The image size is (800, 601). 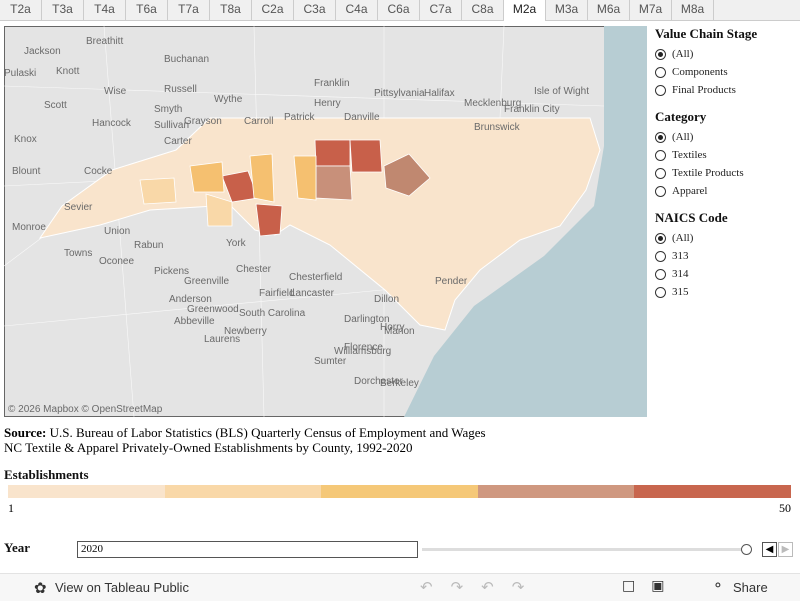 I want to click on tab: C4a, so click(x=357, y=10).